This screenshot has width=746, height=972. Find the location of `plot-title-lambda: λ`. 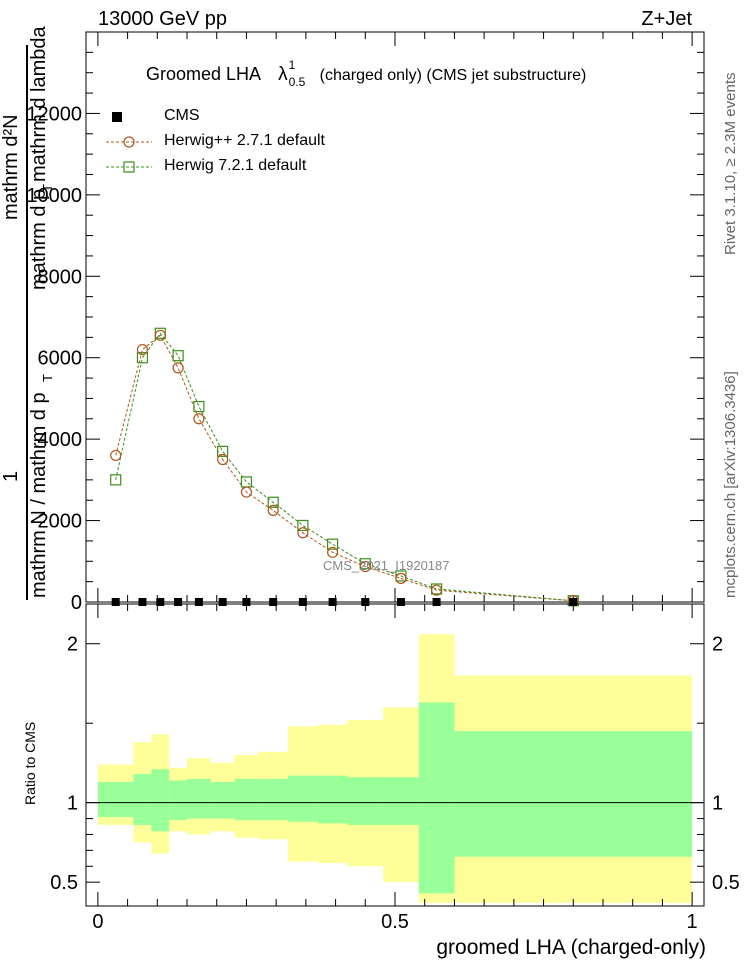

plot-title-lambda: λ is located at coordinates (283, 74).